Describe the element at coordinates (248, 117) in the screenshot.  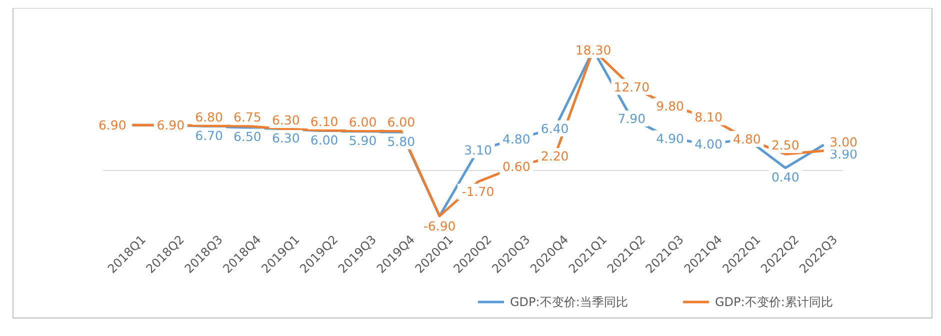
I see `data-label: 6.75` at that location.